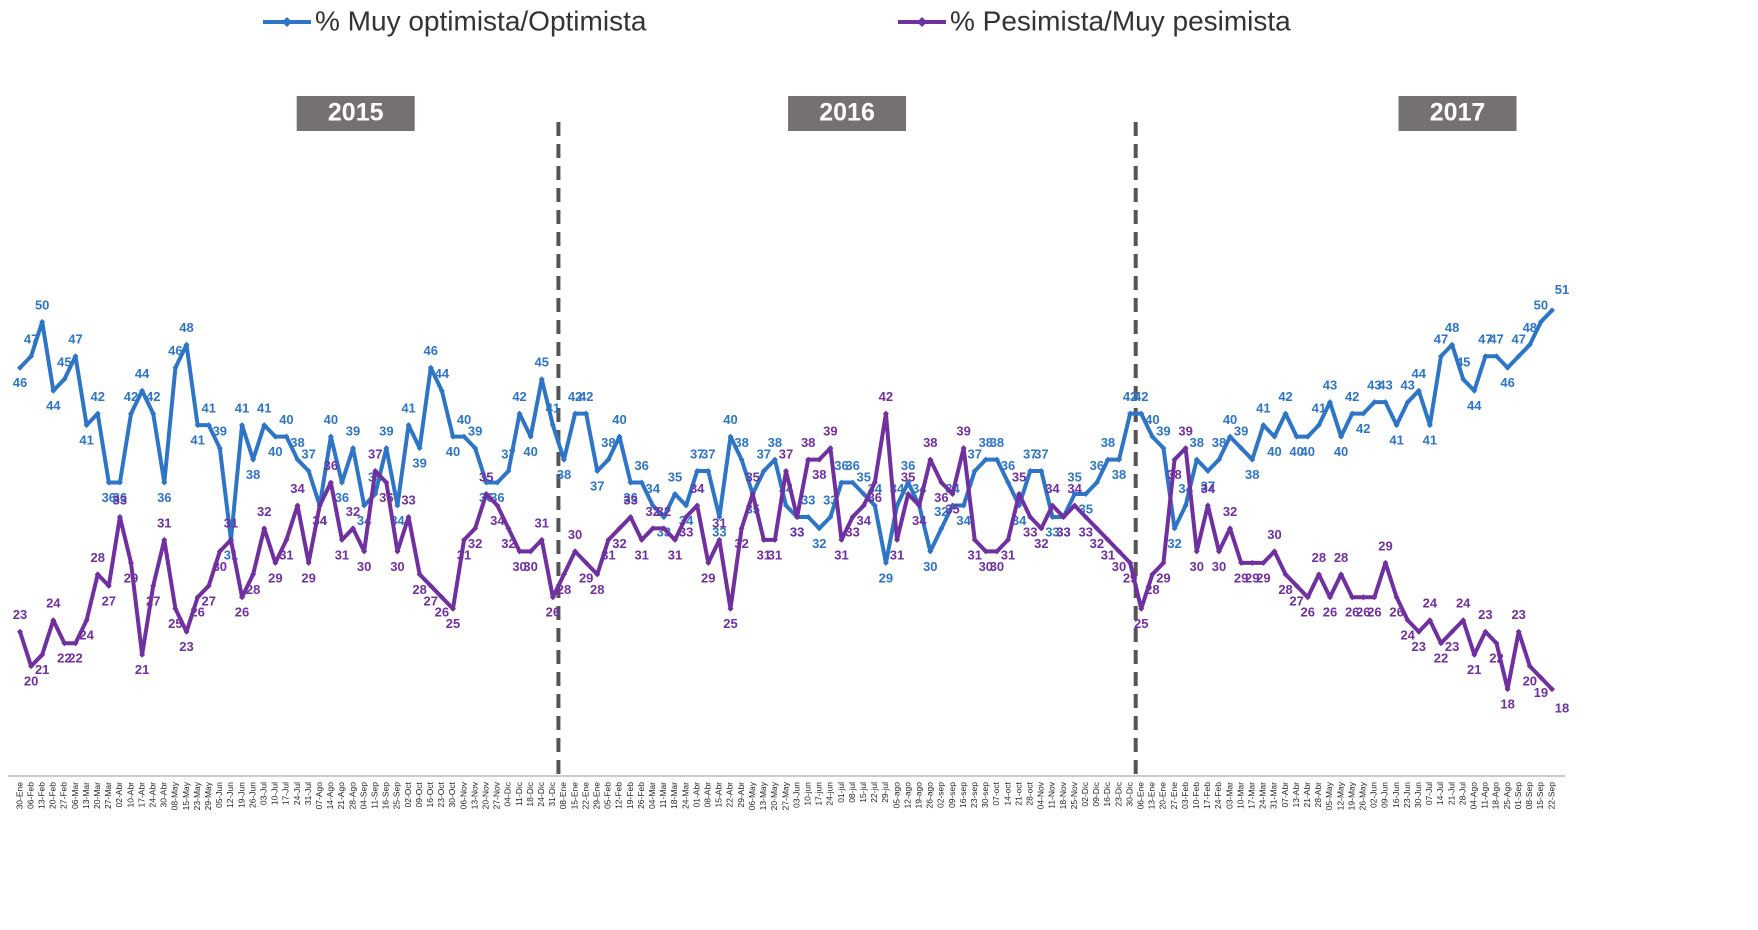  I want to click on x-tick-label: 02-sep, so click(941, 795).